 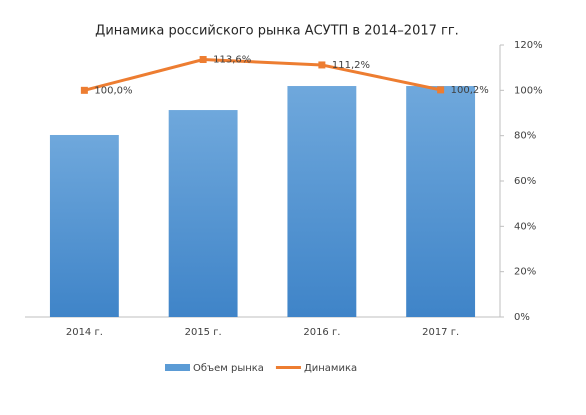 What do you see at coordinates (232, 60) in the screenshot?
I see `data-label: 113,6%` at bounding box center [232, 60].